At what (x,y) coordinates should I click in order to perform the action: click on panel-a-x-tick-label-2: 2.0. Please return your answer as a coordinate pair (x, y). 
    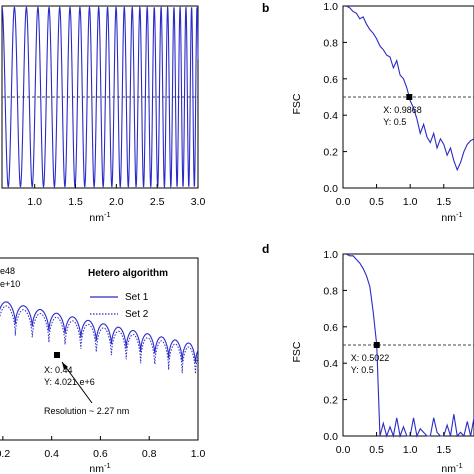
    Looking at the image, I should click on (116, 202).